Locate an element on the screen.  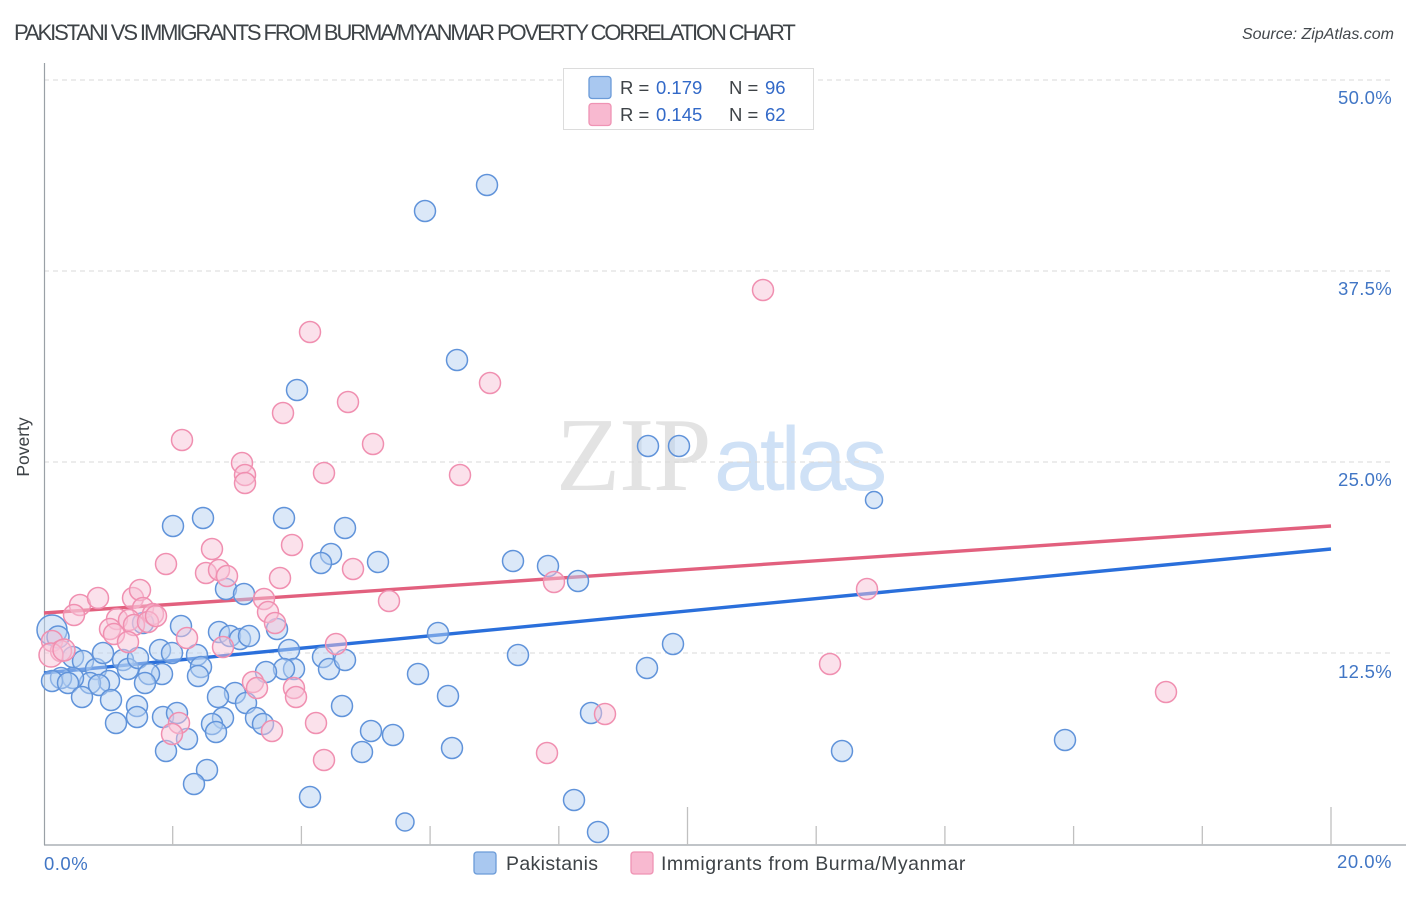
svg-text: 50.0% is located at coordinates (1365, 97).